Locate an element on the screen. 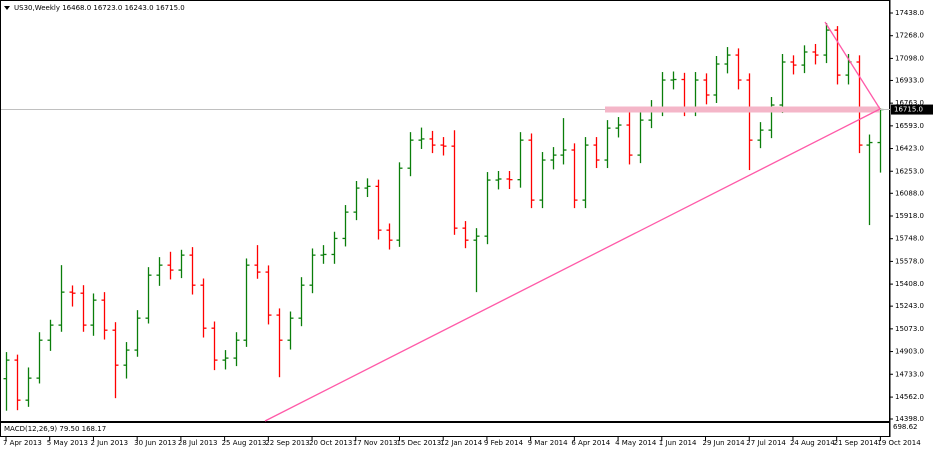 This screenshot has width=934, height=450. x-tick-label: 21 Sep 2014 is located at coordinates (856, 443).